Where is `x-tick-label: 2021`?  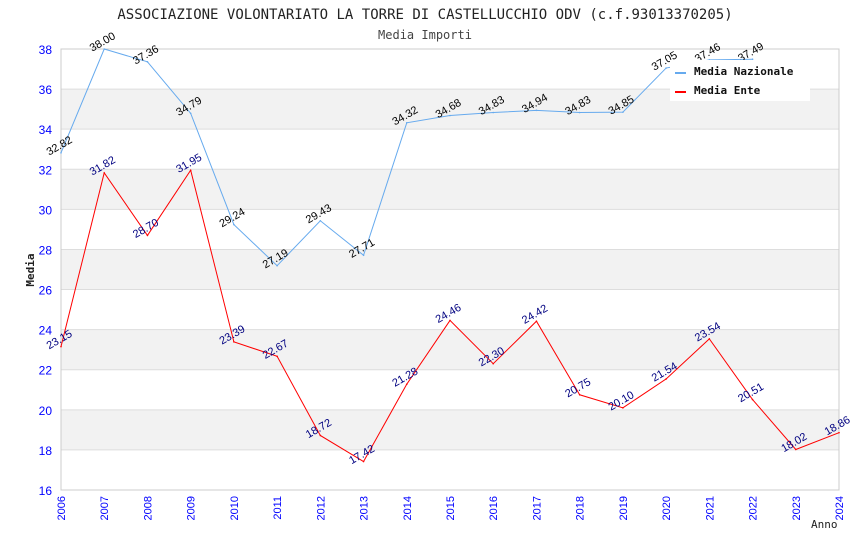 x-tick-label: 2021 is located at coordinates (710, 508).